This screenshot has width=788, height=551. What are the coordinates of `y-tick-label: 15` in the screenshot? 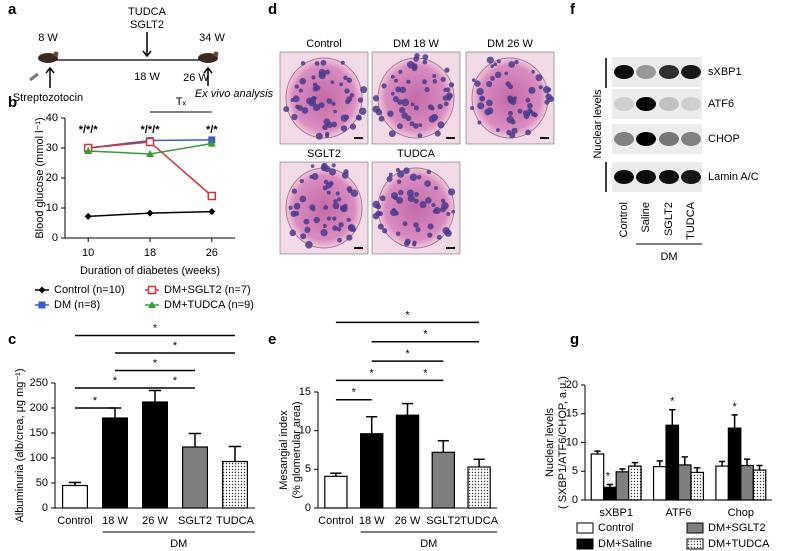 It's located at (572, 414).